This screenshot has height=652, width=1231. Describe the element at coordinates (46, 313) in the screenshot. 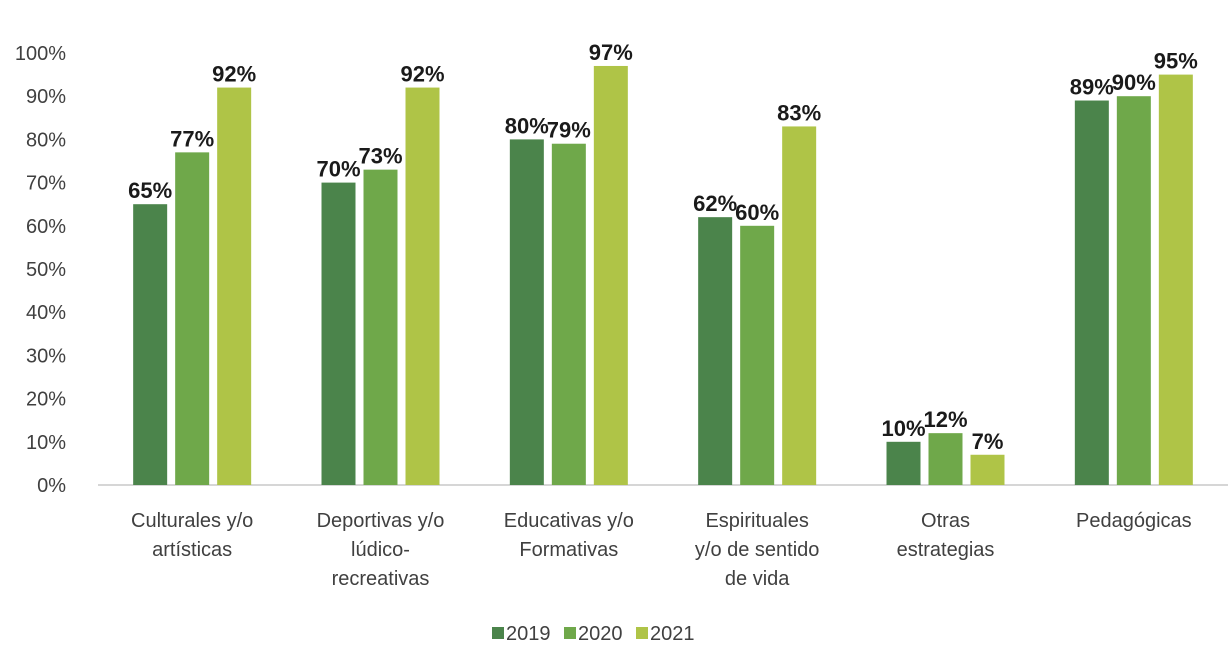

I see `y-tick-label: 40%` at that location.